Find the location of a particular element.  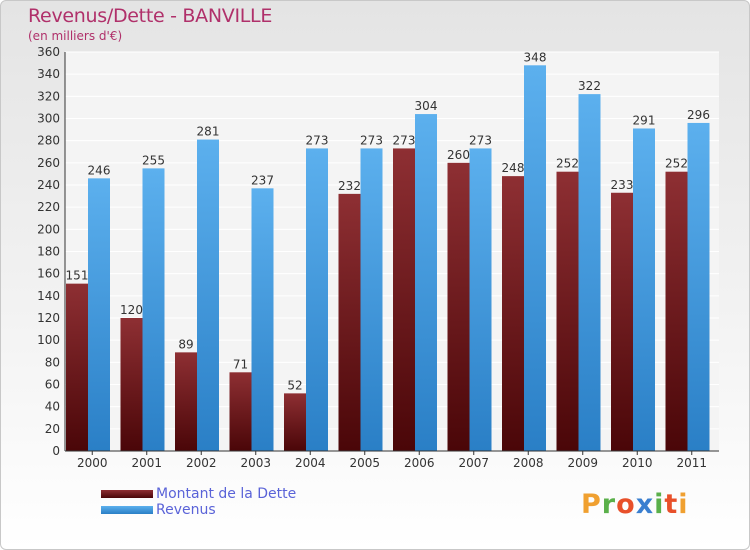

value-label-dette: 71 is located at coordinates (240, 364).